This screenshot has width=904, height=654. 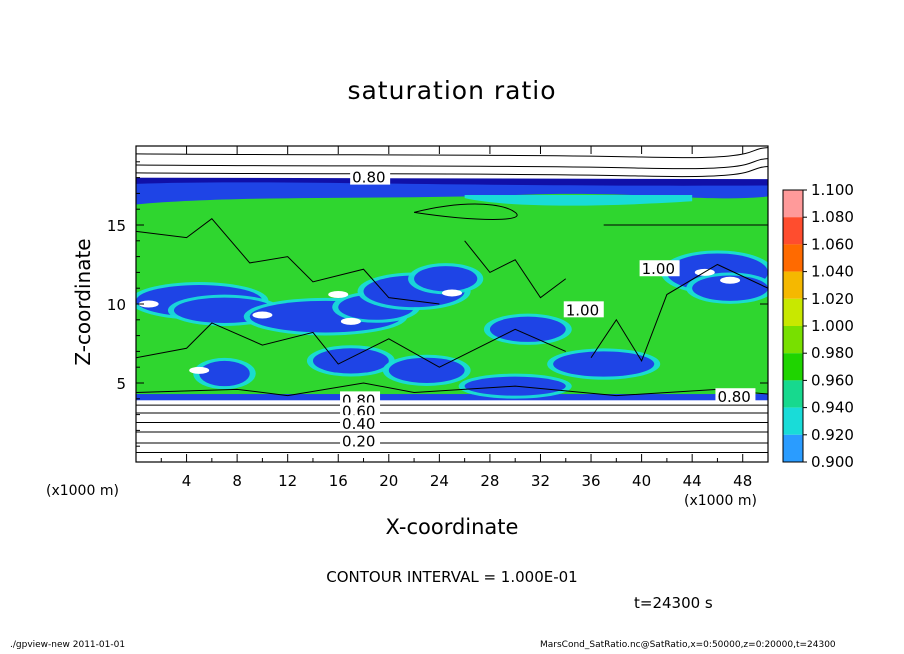 What do you see at coordinates (832, 326) in the screenshot?
I see `colorbar-label: 1.000` at bounding box center [832, 326].